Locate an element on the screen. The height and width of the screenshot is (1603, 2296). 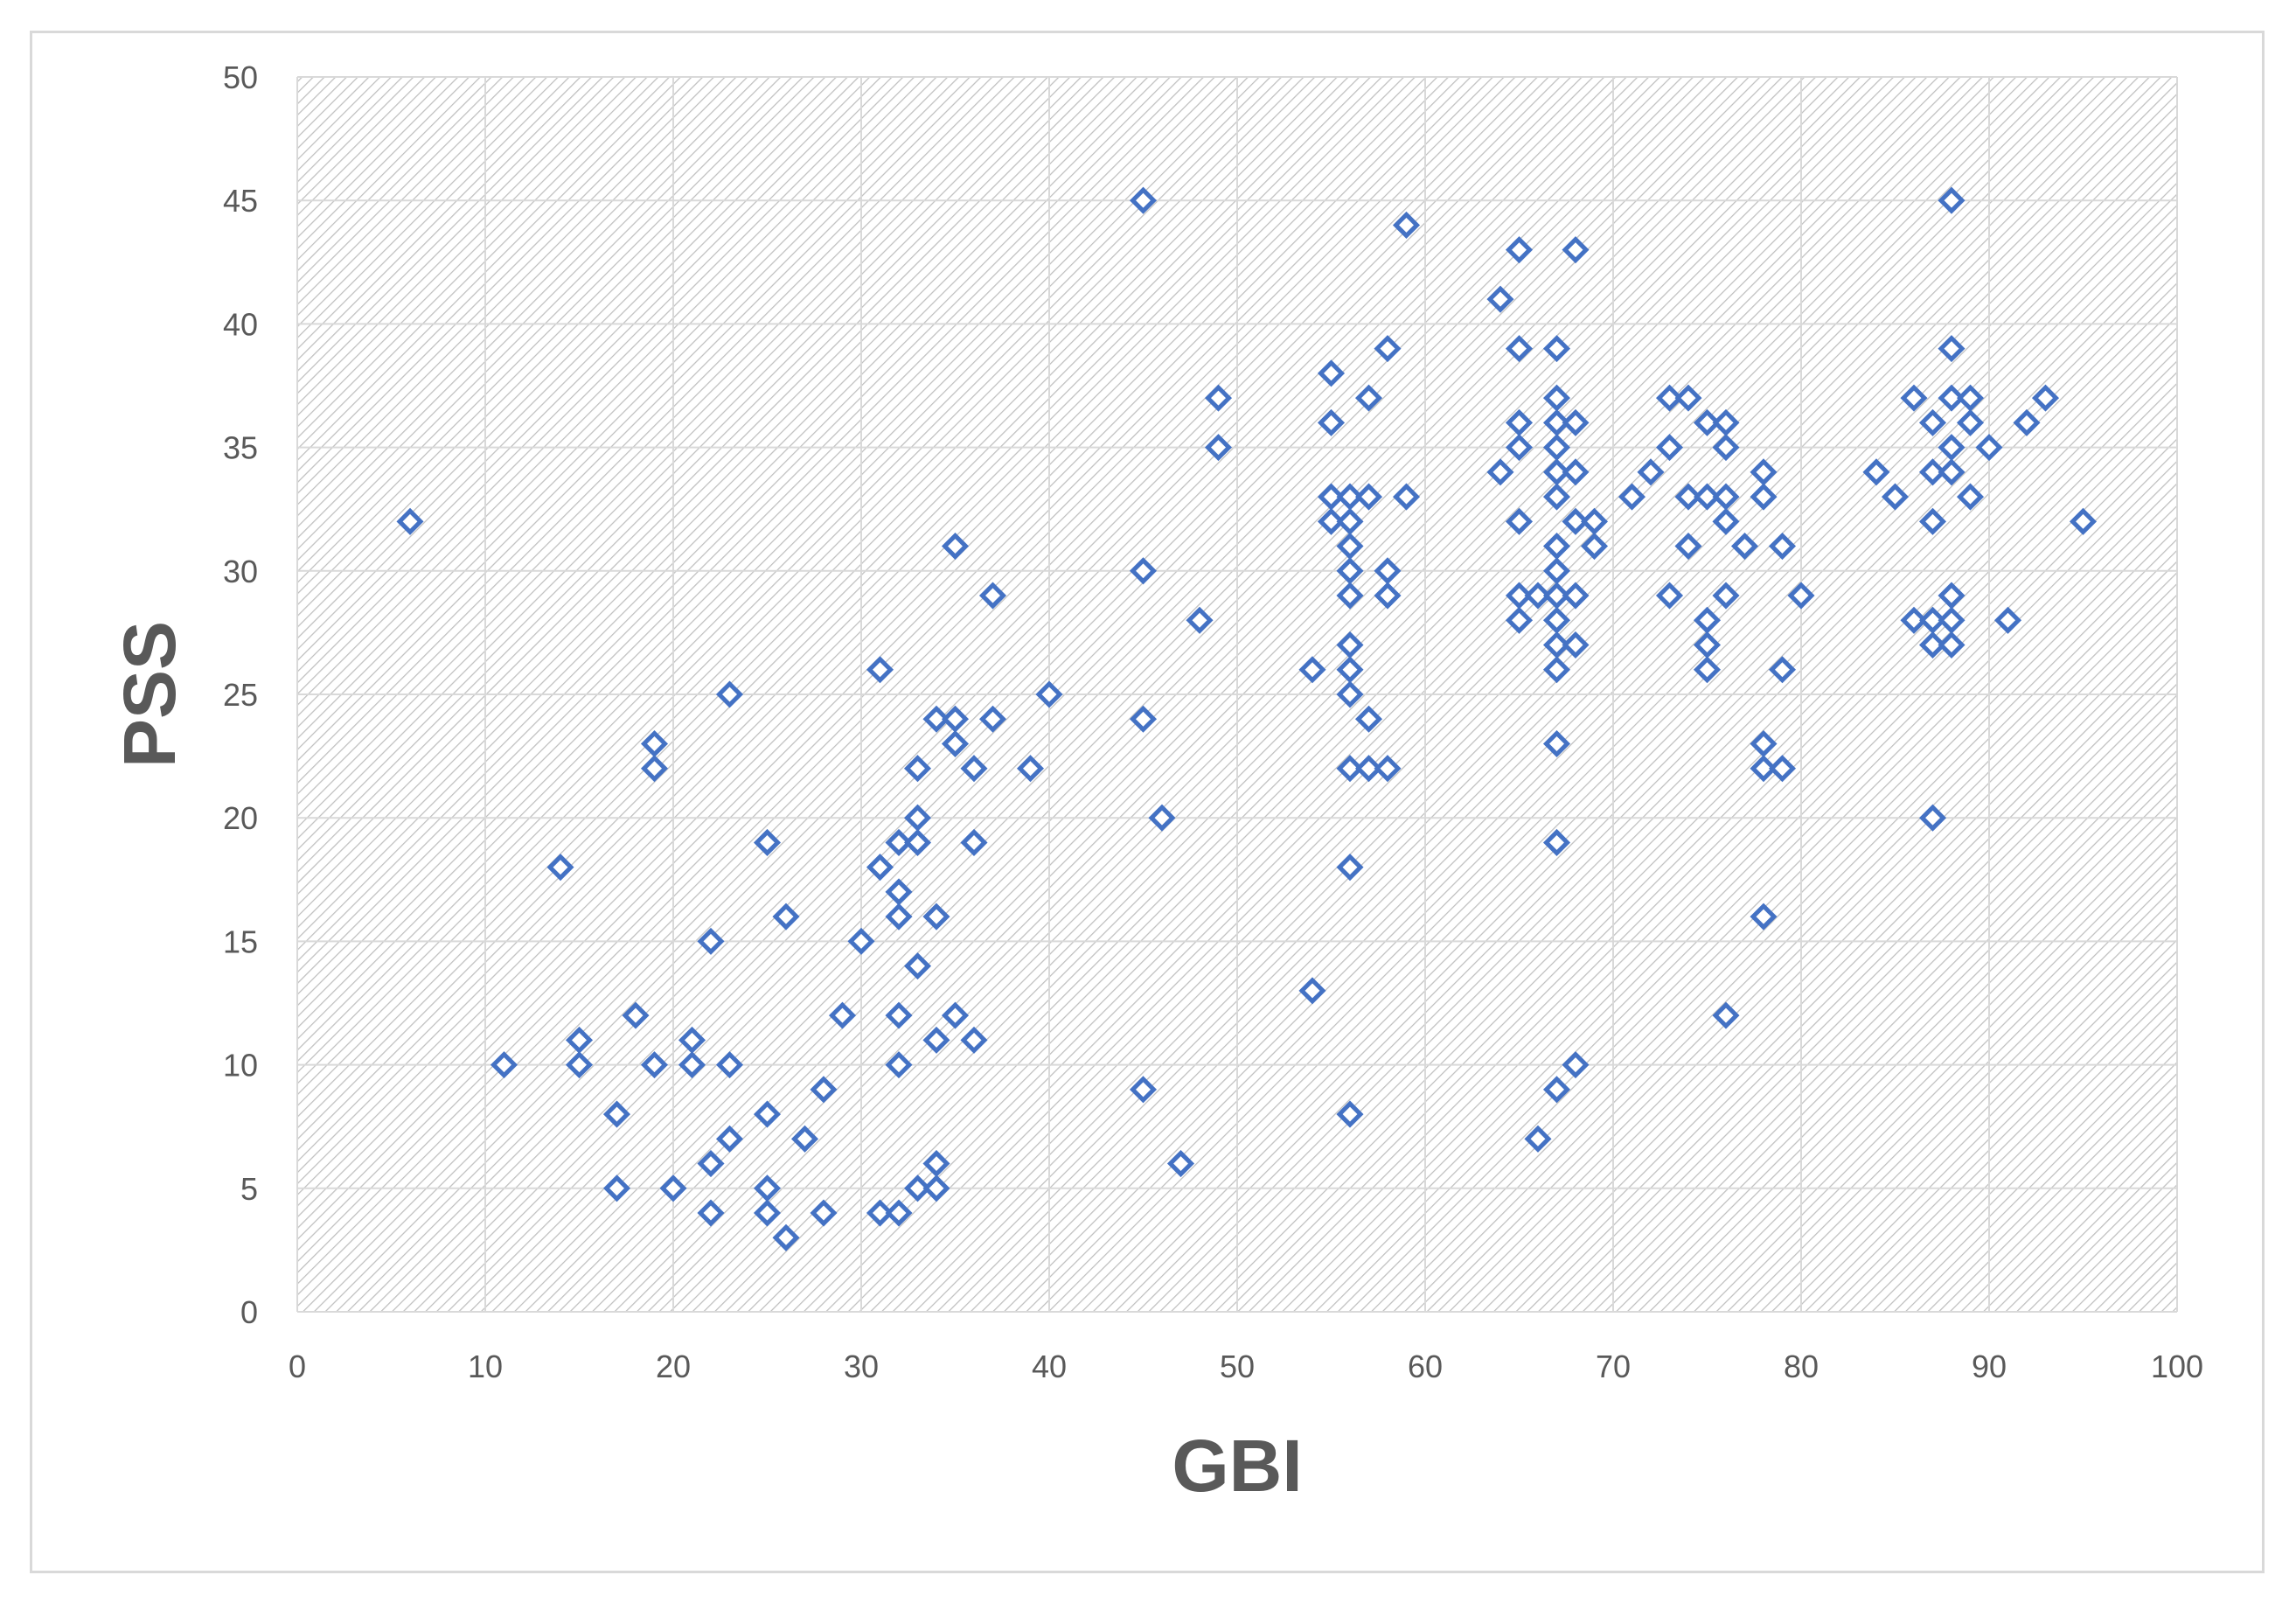
y-axis-title: PSS is located at coordinates (150, 695).